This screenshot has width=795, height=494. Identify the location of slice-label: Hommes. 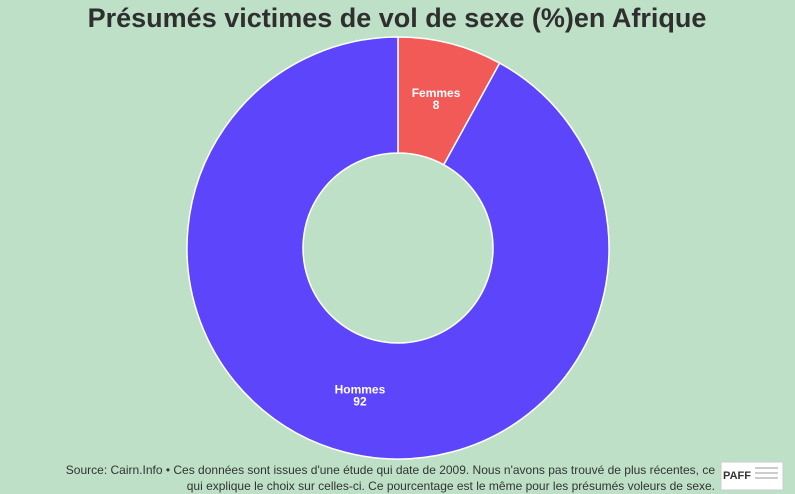
(360, 389).